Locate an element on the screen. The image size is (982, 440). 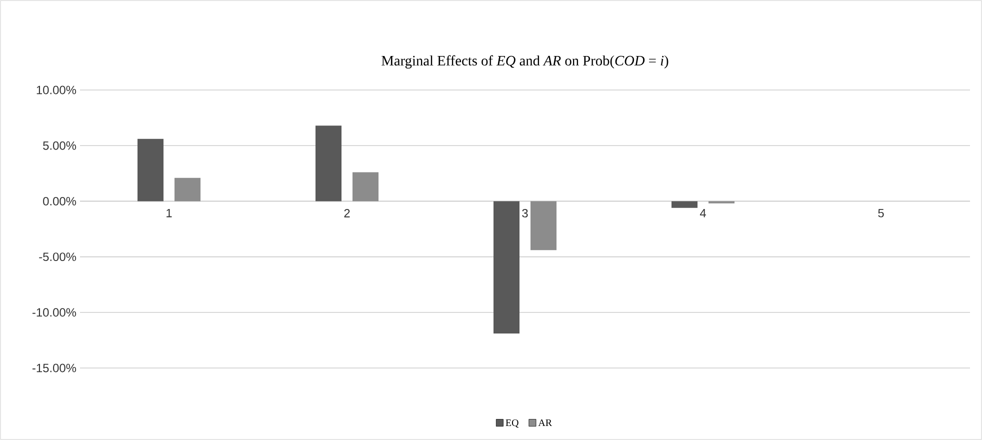
y-tick-label: -10.00% is located at coordinates (54, 312).